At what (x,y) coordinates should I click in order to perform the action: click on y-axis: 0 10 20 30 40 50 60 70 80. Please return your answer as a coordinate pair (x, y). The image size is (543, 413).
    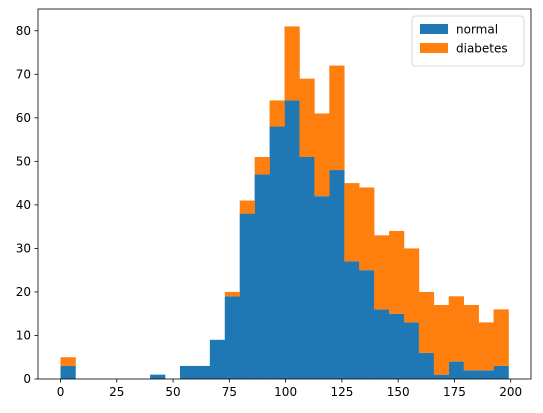
    Looking at the image, I should click on (27, 205).